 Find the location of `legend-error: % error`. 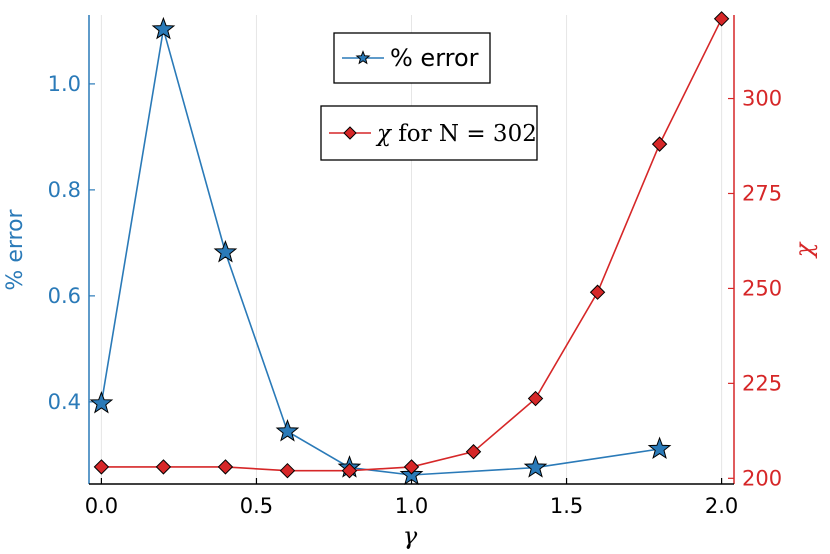

legend-error: % error is located at coordinates (412, 58).